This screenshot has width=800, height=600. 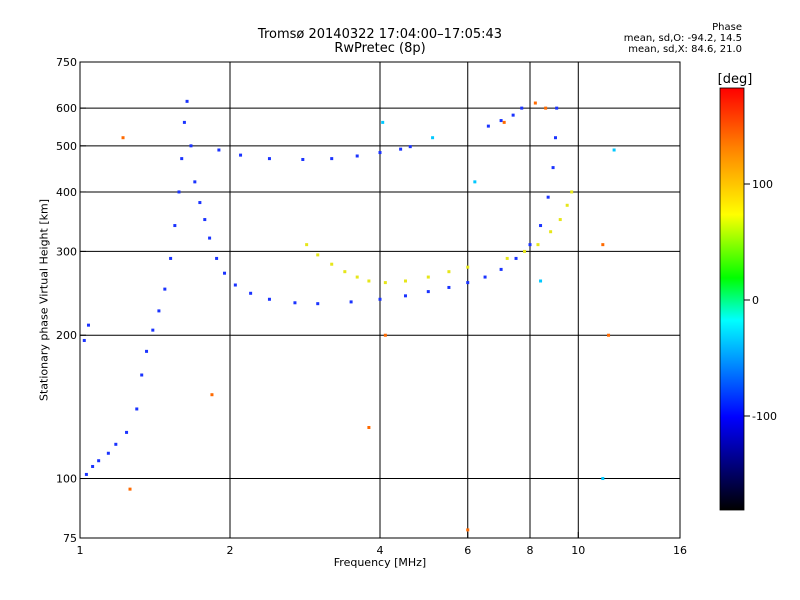 I want to click on x-axis-ticks: 1 2 4 6 8 10 16, so click(x=382, y=544).